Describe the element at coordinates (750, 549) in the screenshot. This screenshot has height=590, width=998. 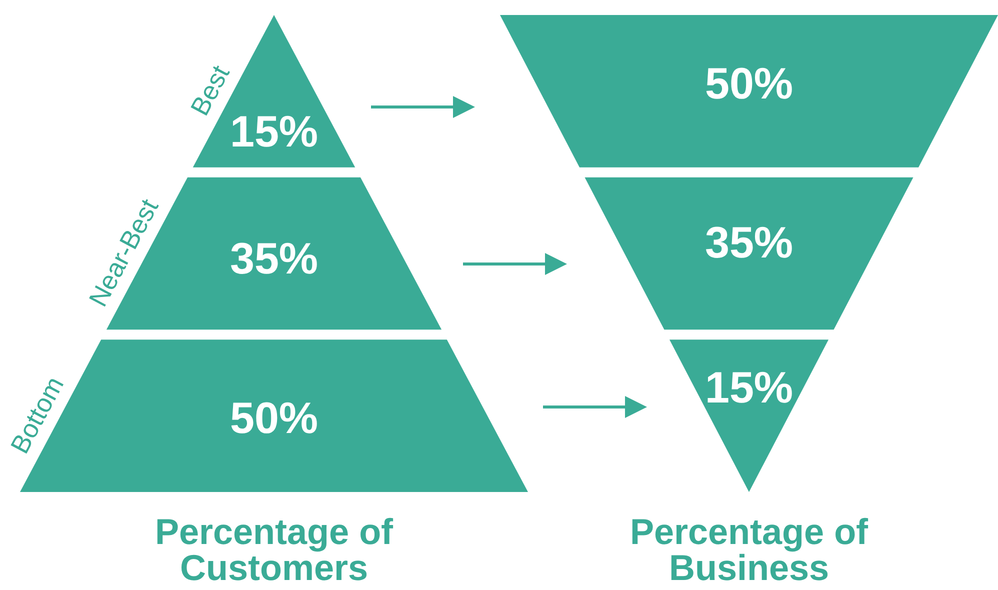
I see `text: Percentage of Business` at that location.